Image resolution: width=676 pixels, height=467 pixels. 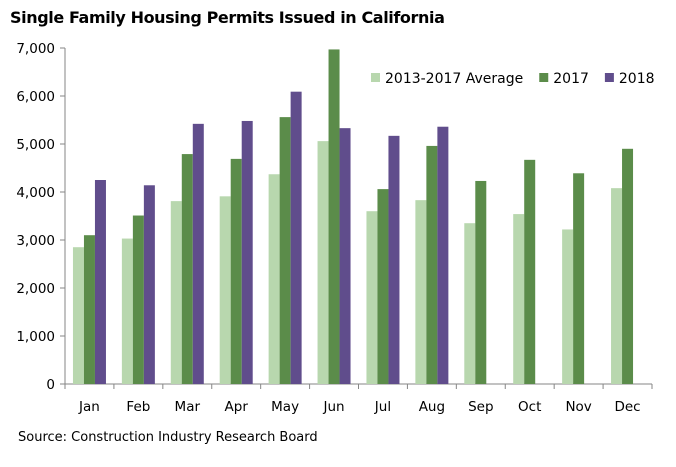 What do you see at coordinates (138, 299) in the screenshot?
I see `bar-feb-2017` at bounding box center [138, 299].